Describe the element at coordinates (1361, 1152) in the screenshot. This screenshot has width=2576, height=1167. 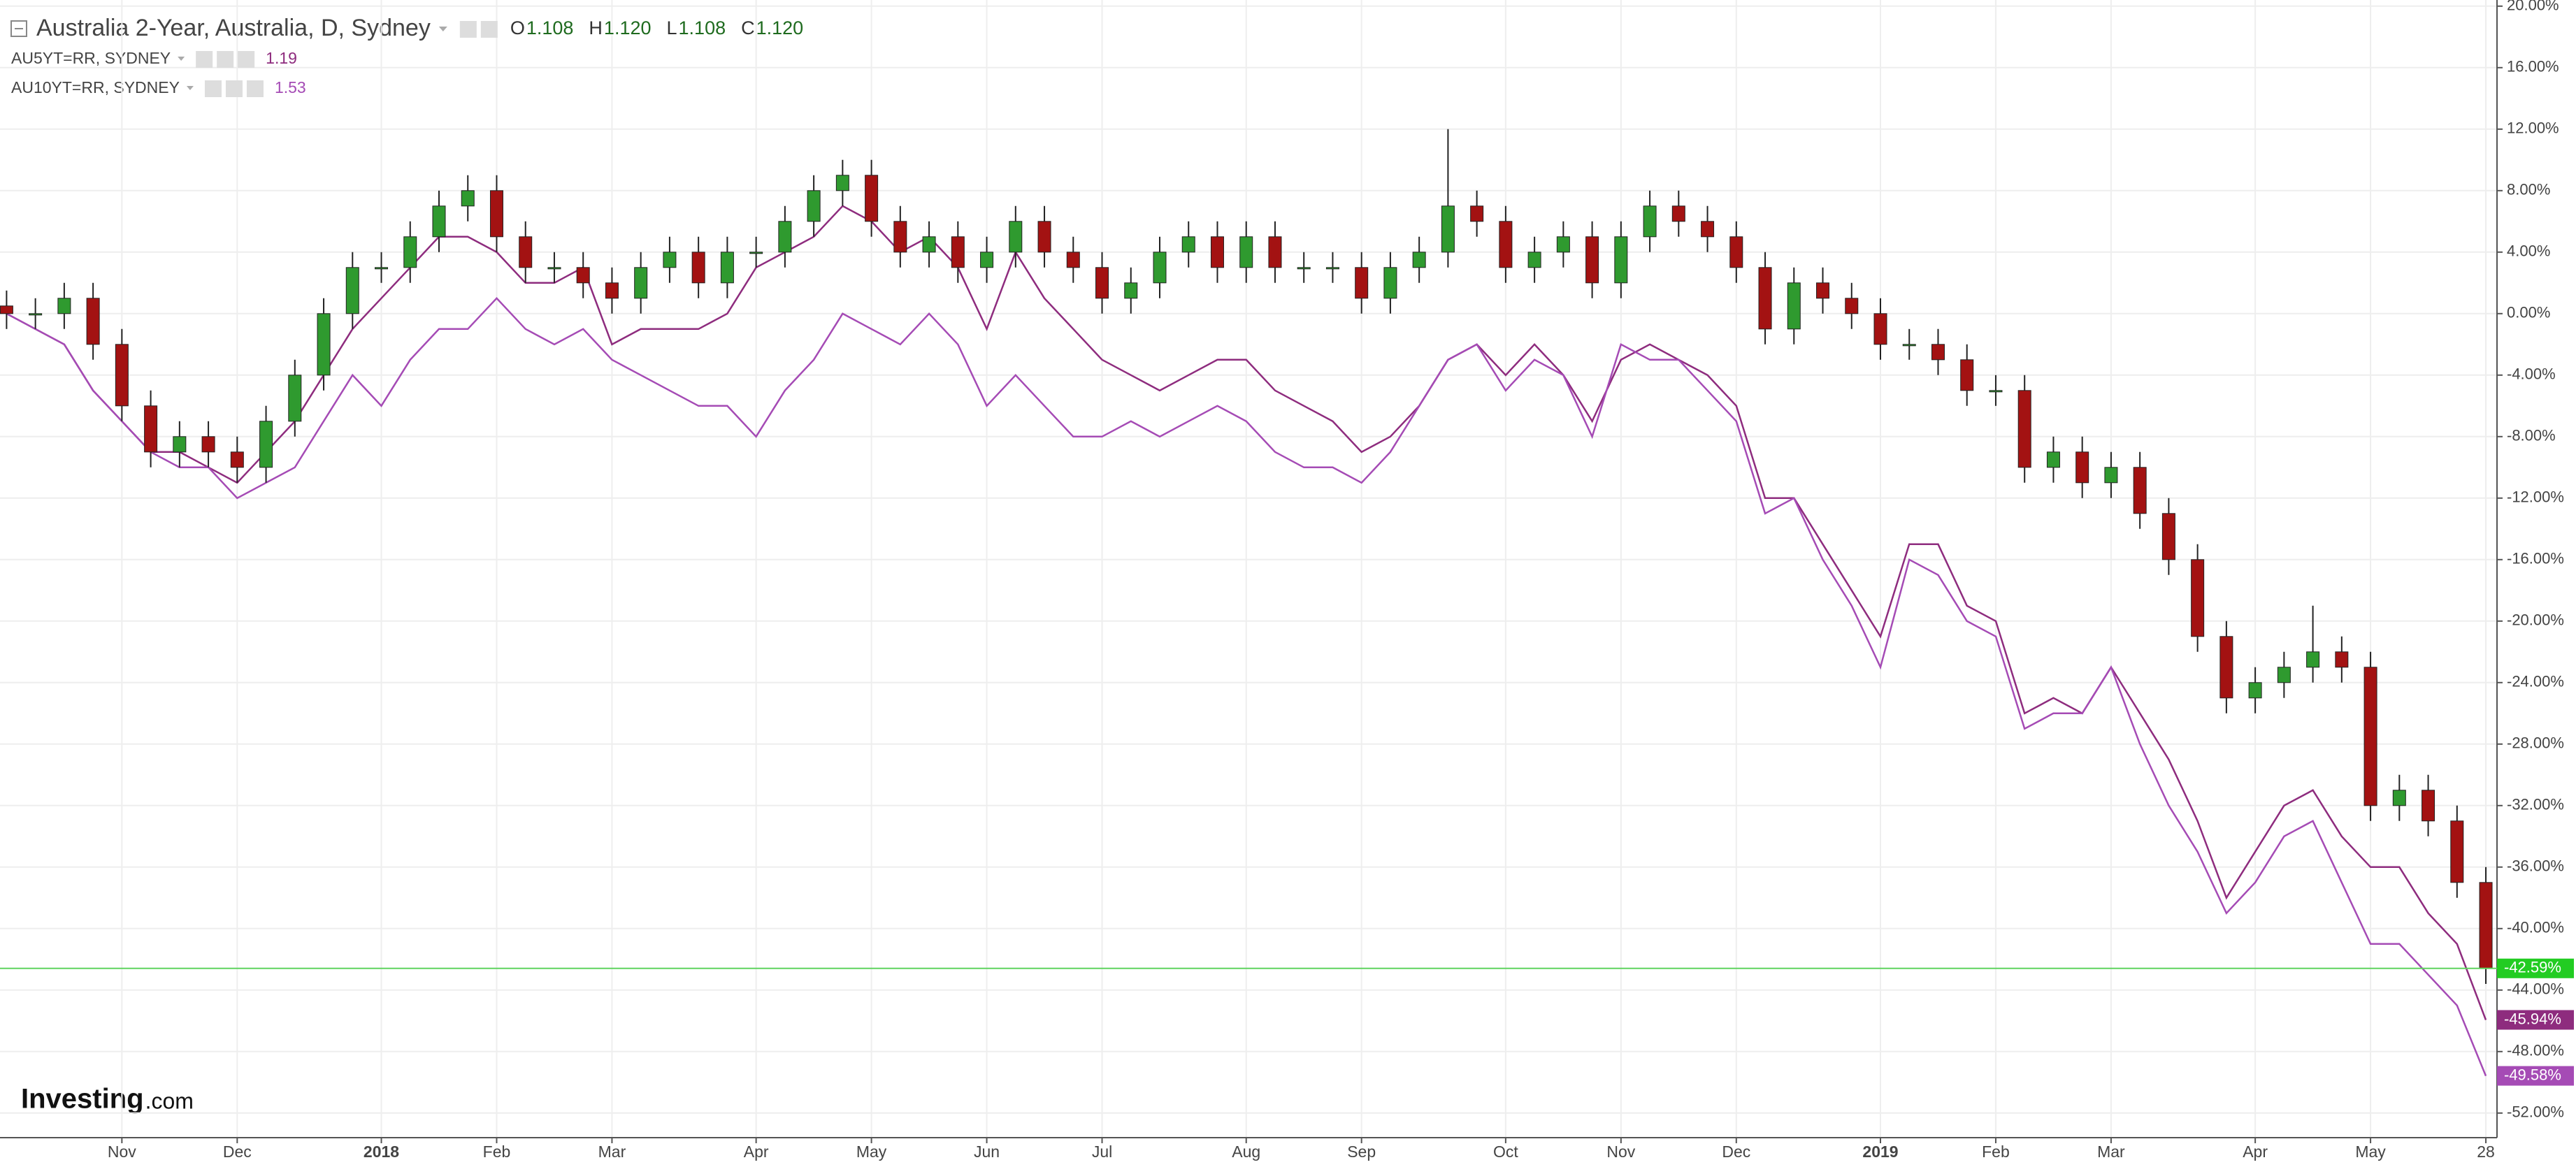
I see `x-tick-label: Sep` at that location.